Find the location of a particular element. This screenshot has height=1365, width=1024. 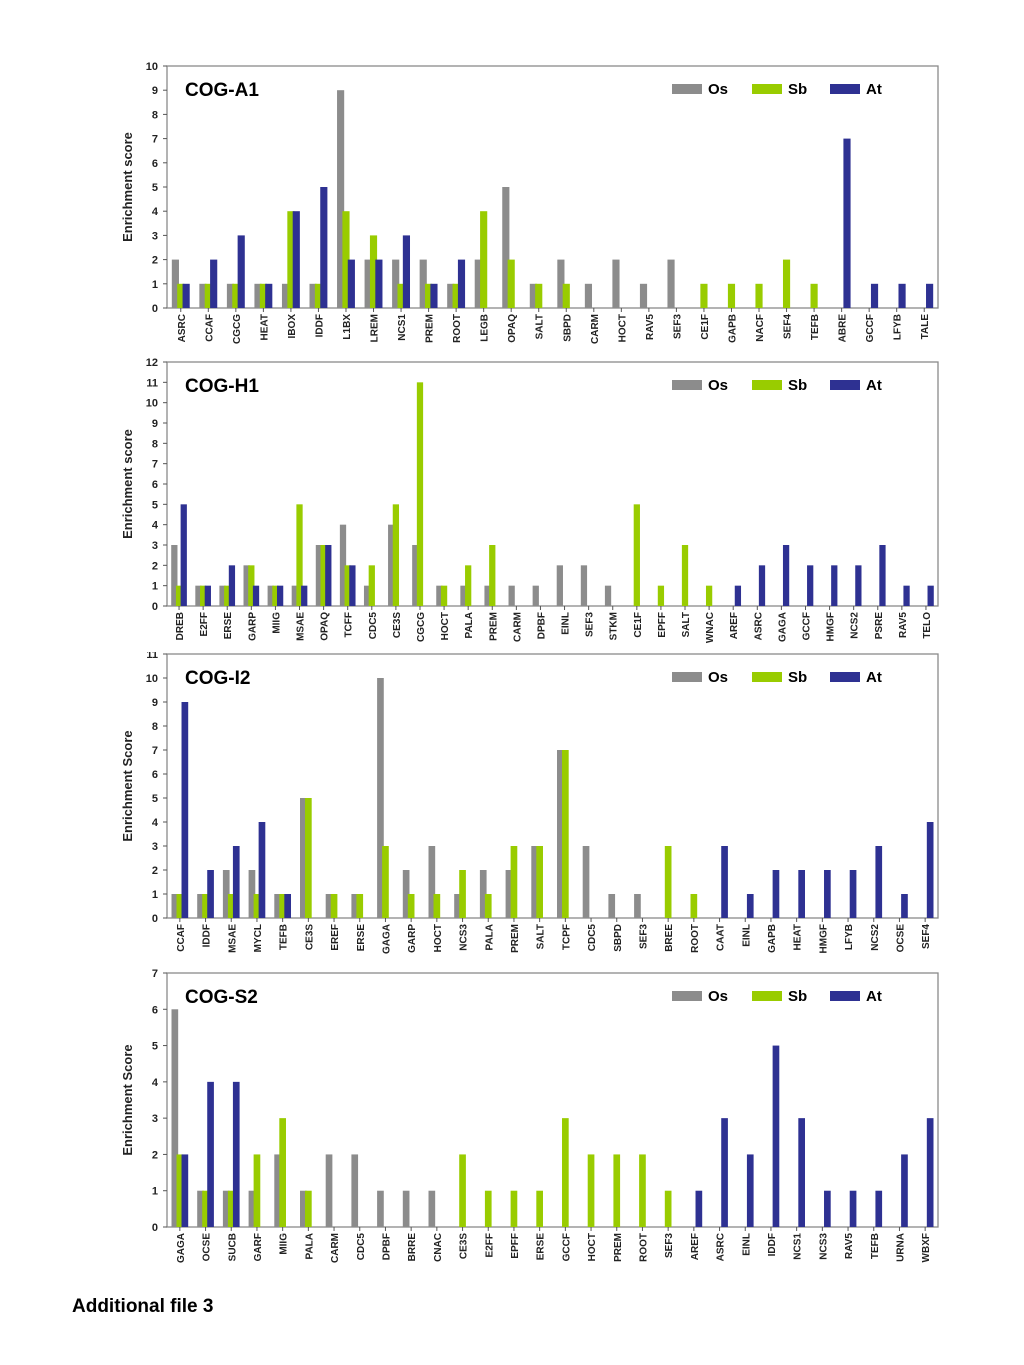

bar-sb-ibox is located at coordinates (291, 259).